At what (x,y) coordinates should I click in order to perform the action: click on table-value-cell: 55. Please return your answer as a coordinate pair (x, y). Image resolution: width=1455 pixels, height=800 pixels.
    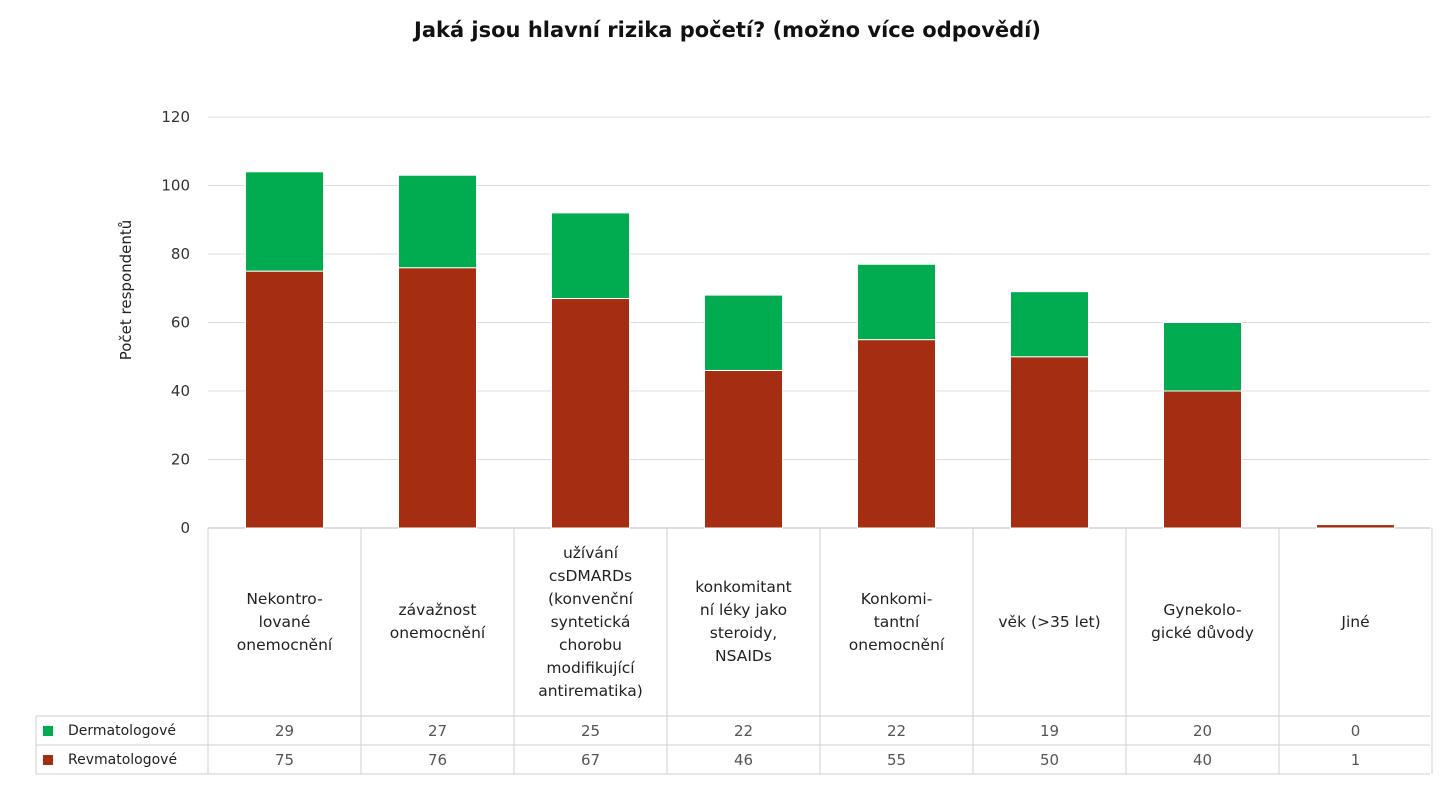
    Looking at the image, I should click on (896, 760).